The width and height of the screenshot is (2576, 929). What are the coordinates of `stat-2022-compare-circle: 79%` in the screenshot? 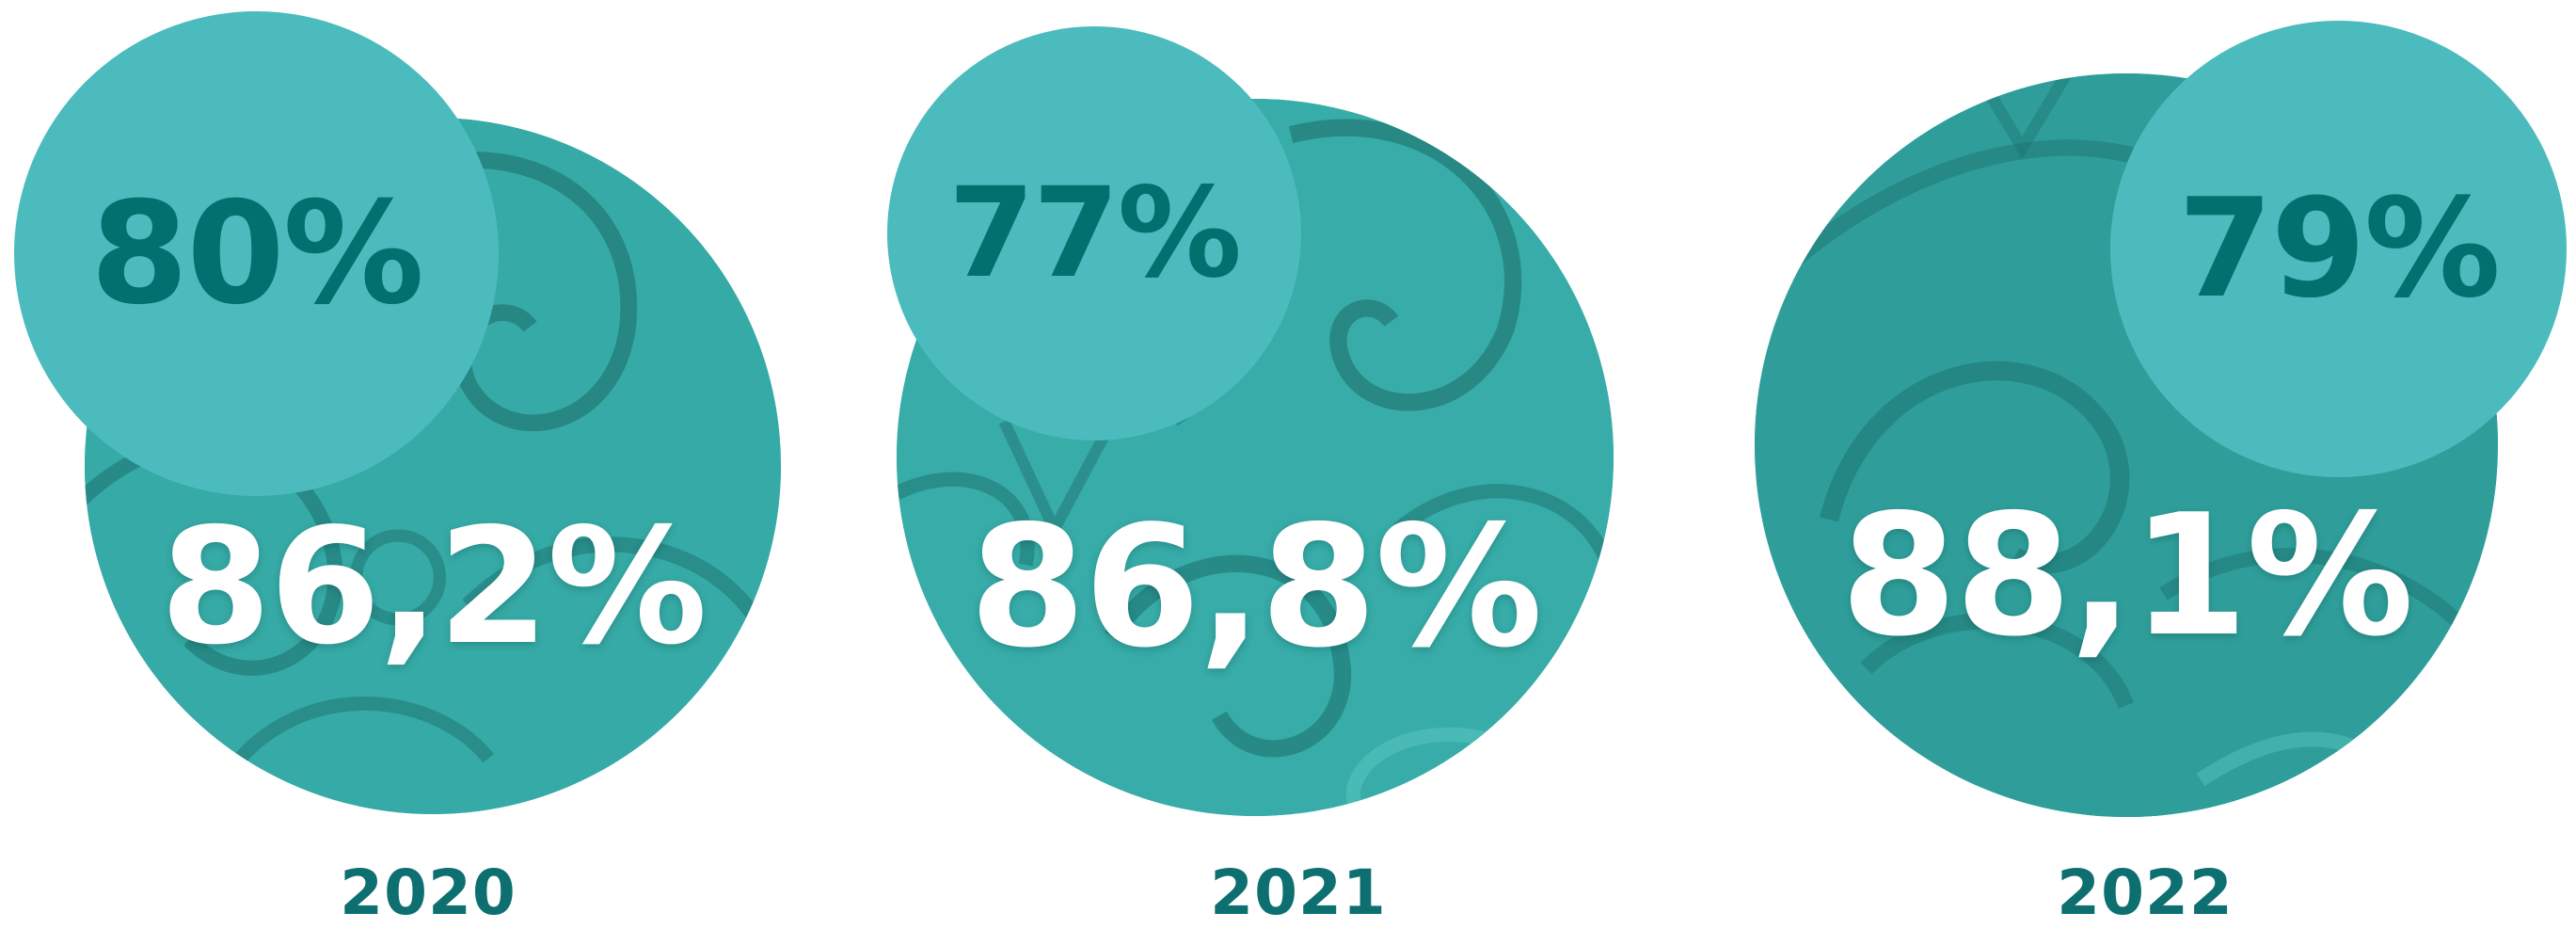 It's located at (2338, 249).